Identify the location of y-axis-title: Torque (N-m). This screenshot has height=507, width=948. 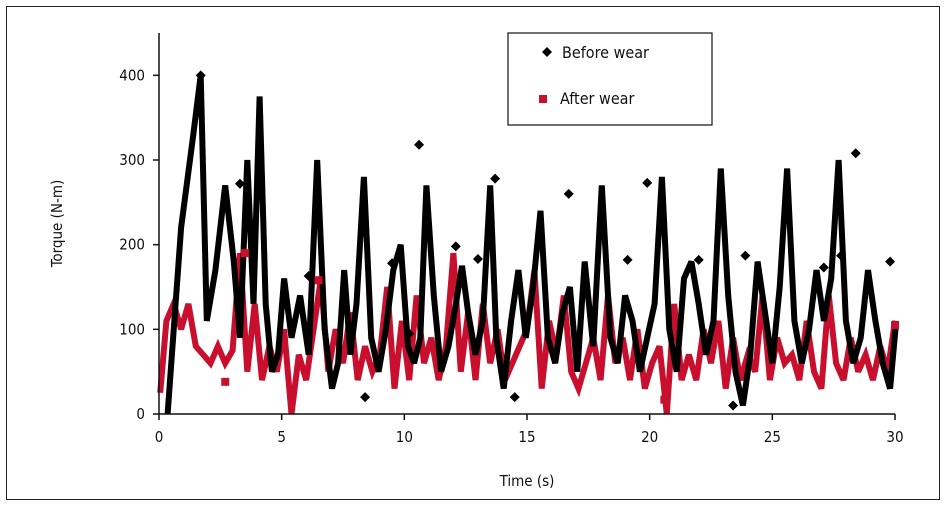
(57, 224).